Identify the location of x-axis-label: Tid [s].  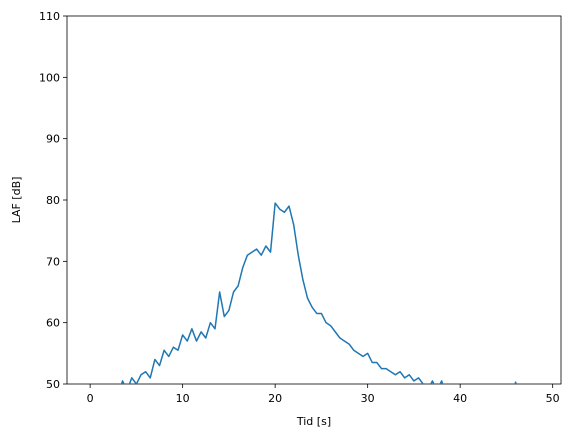
(313, 421).